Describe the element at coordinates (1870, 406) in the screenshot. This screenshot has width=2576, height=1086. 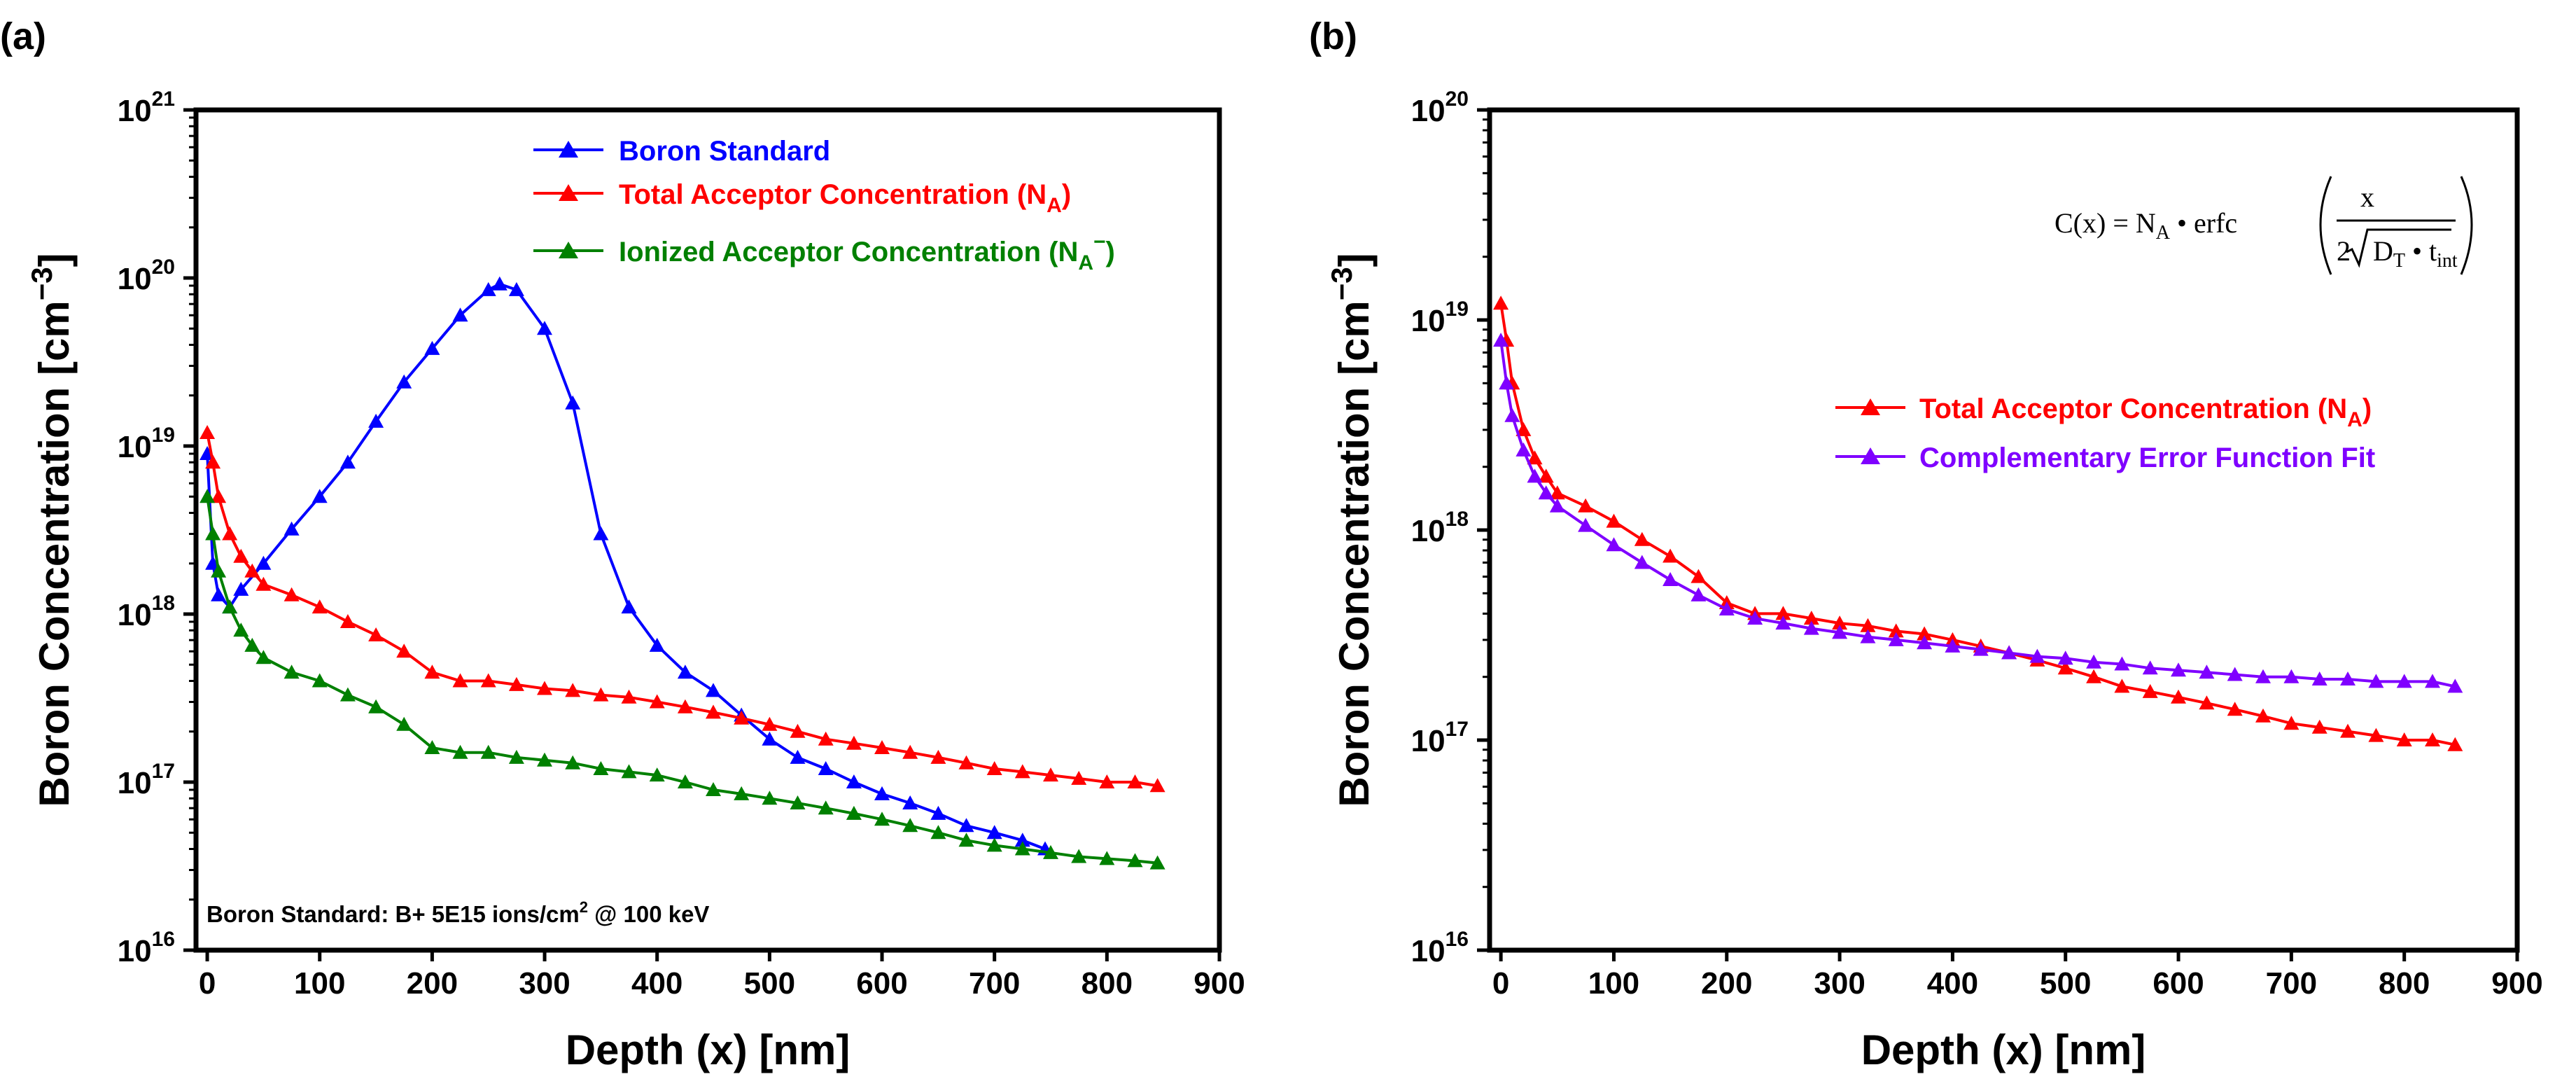
I see `legend-marker-total-acceptor-b` at that location.